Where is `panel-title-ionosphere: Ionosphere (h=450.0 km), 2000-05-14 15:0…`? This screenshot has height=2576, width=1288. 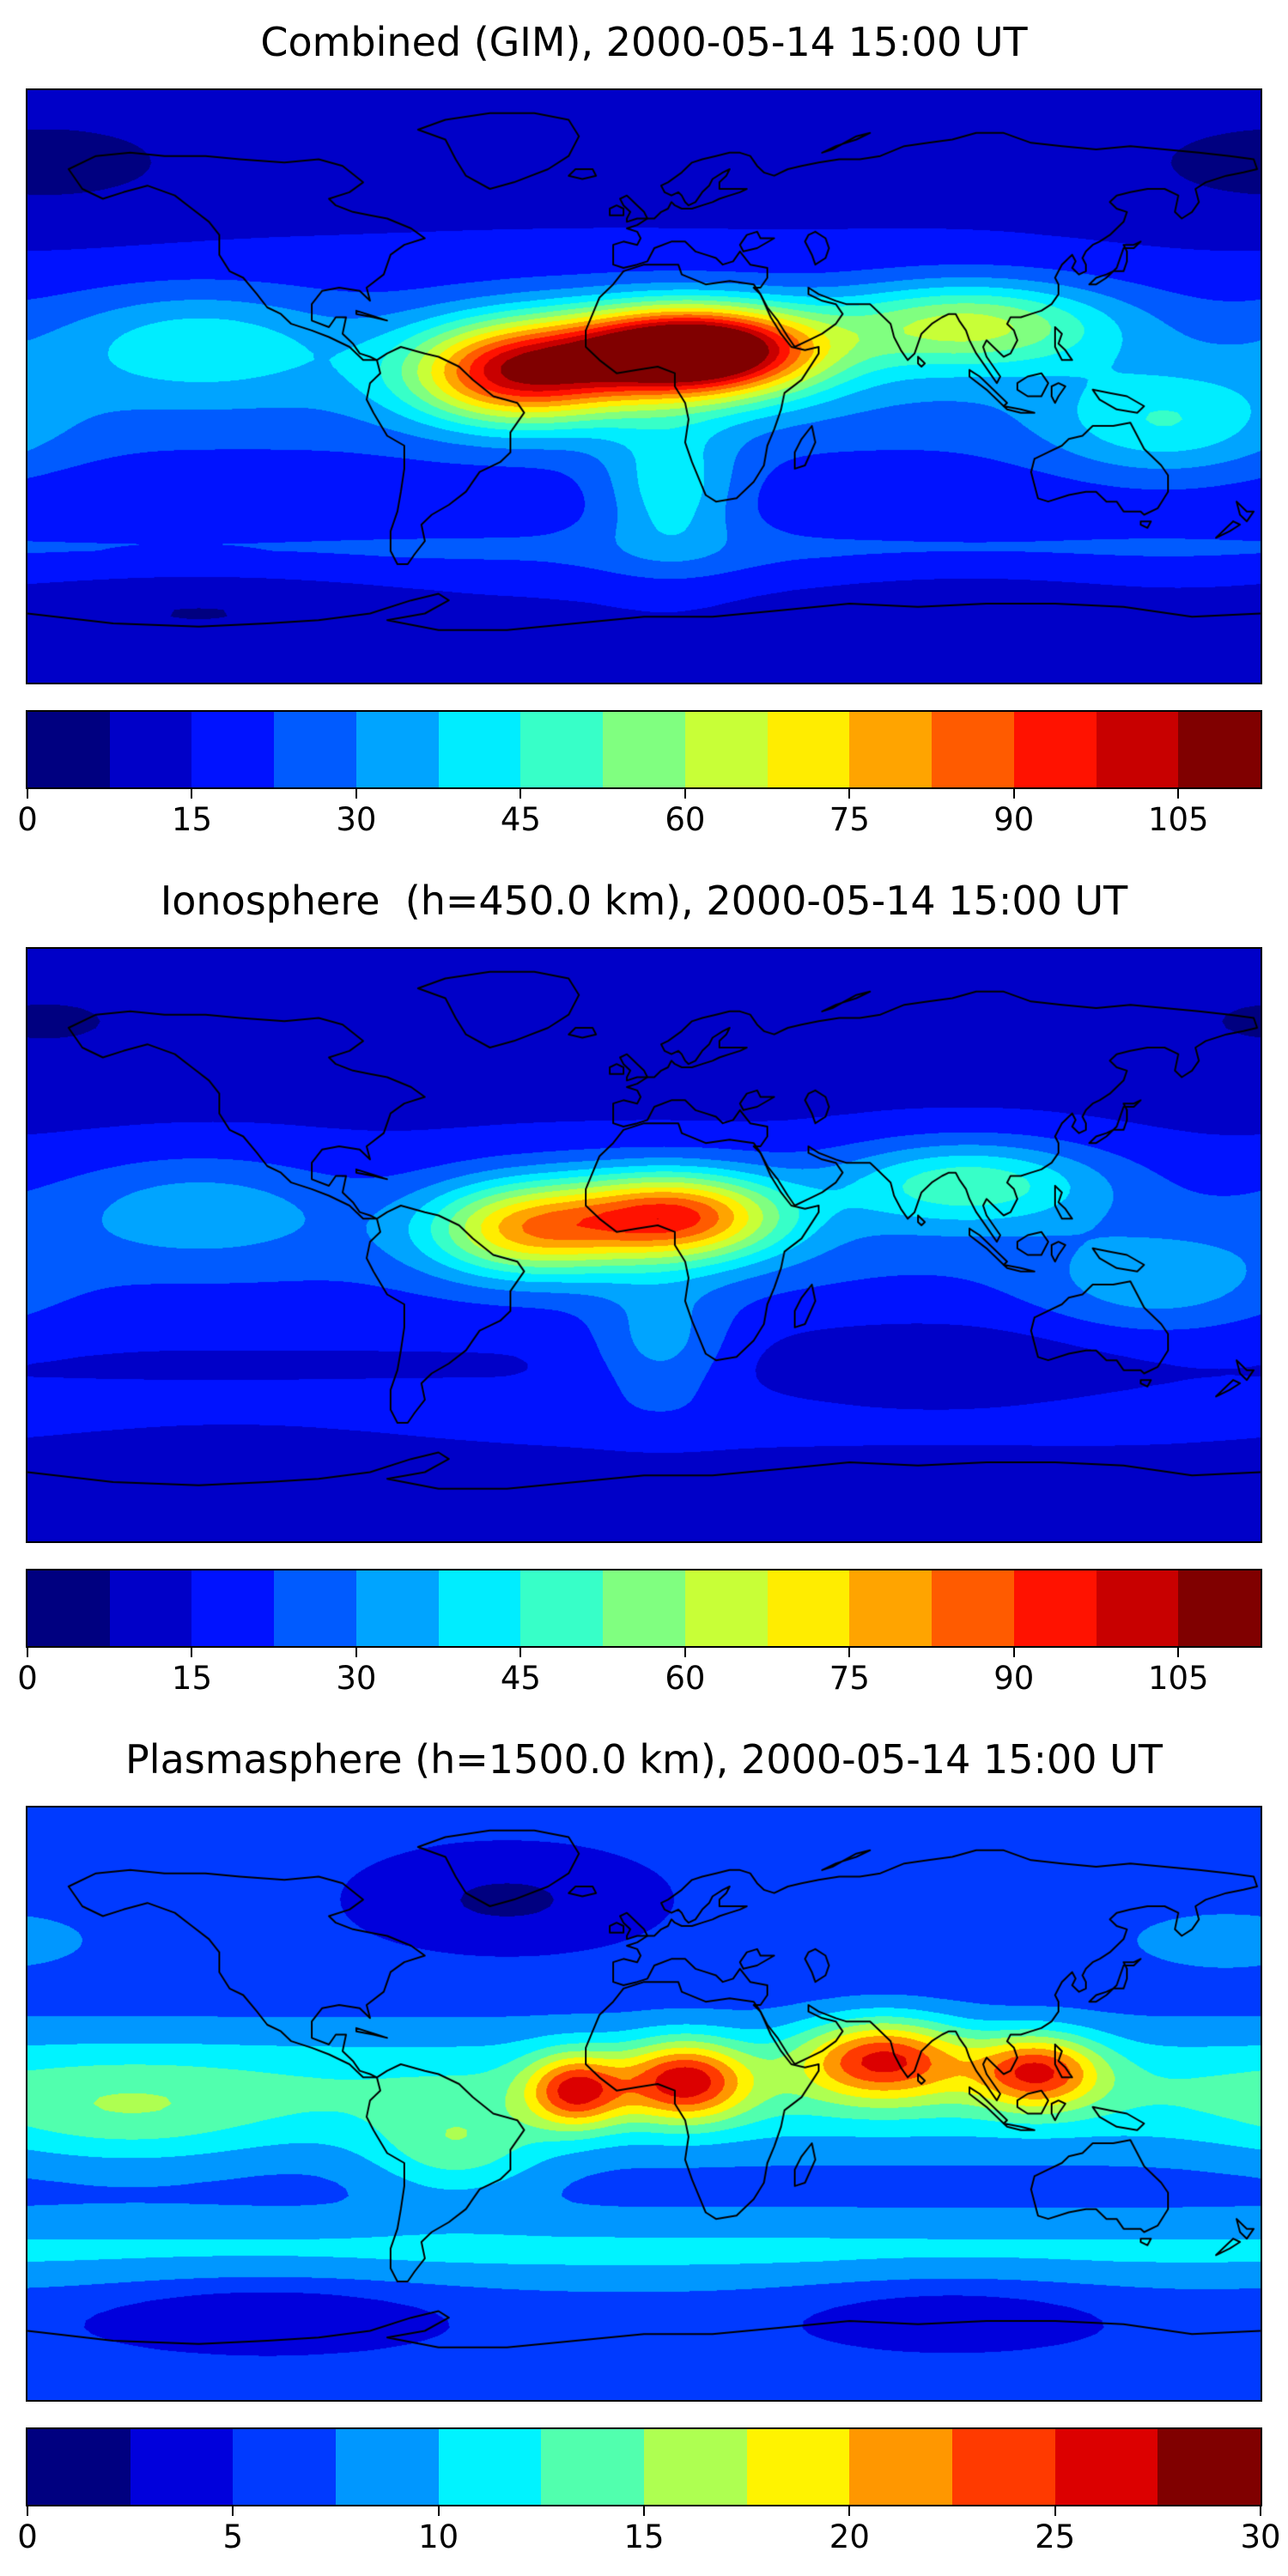
panel-title-ionosphere: Ionosphere (h=450.0 km), 2000-05-14 15:0… is located at coordinates (644, 901).